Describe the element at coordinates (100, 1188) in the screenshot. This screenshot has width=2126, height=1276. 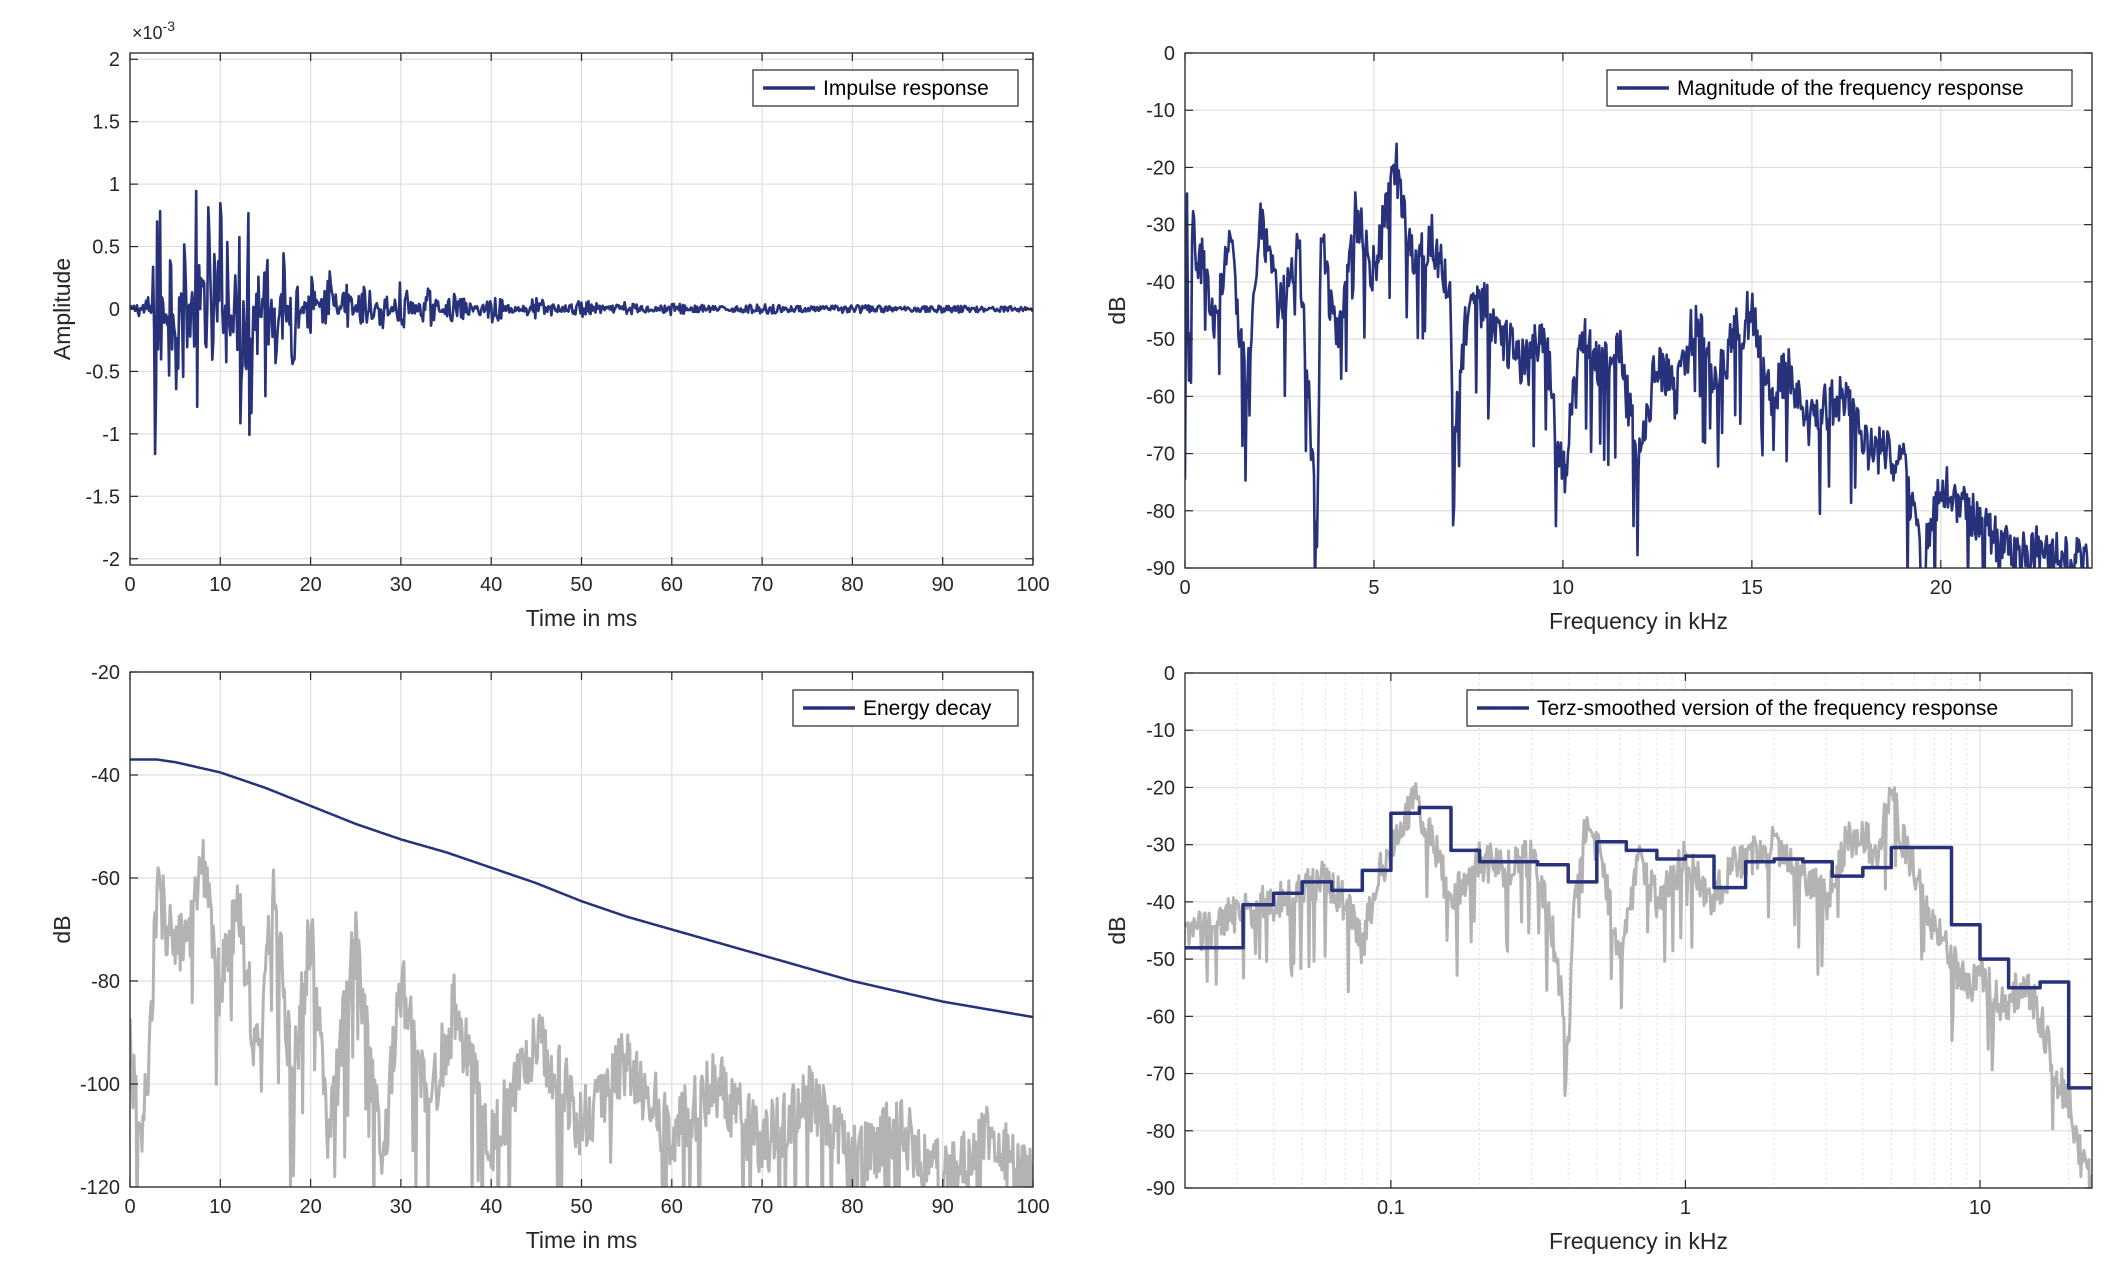
I see `y-tick-label: -120` at that location.